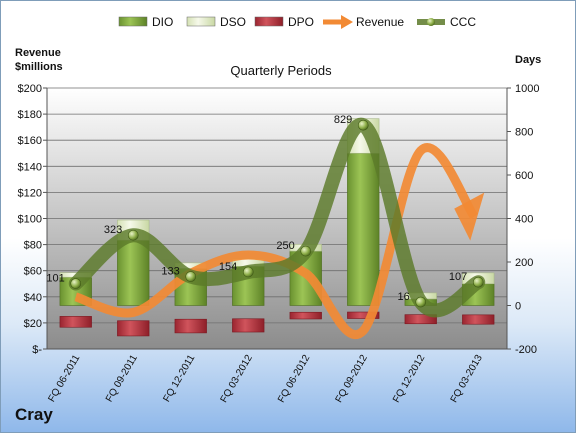  I want to click on left-tick-label: $40, so click(33, 298).